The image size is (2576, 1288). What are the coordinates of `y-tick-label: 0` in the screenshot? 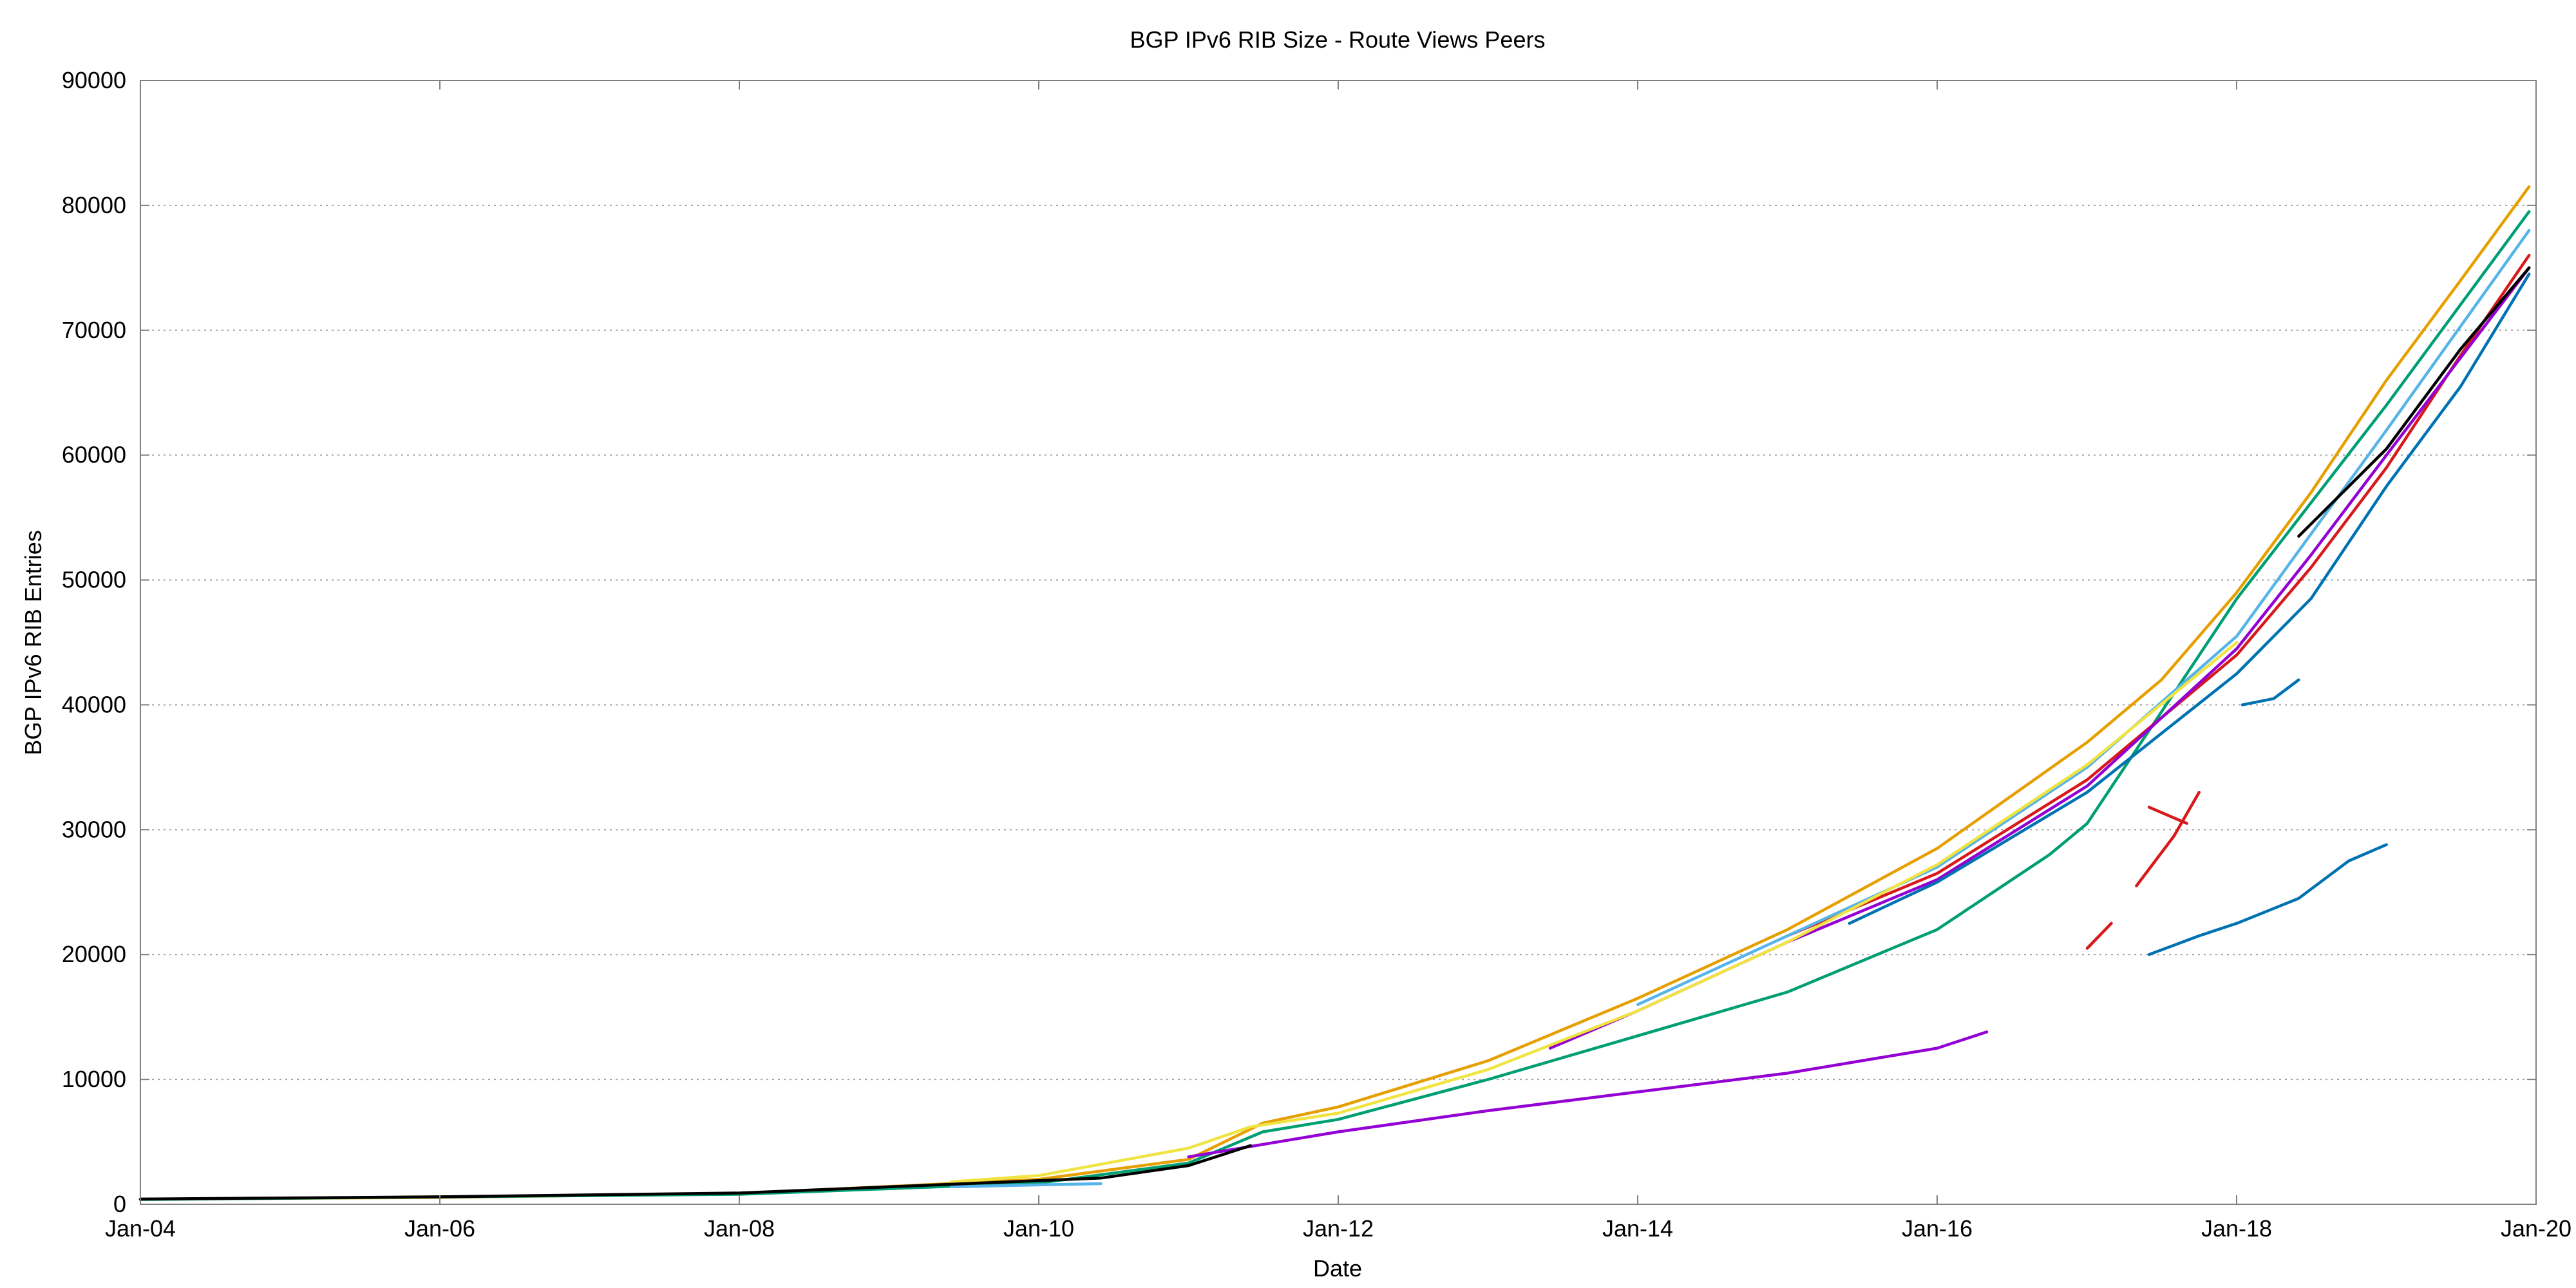 It's located at (120, 1204).